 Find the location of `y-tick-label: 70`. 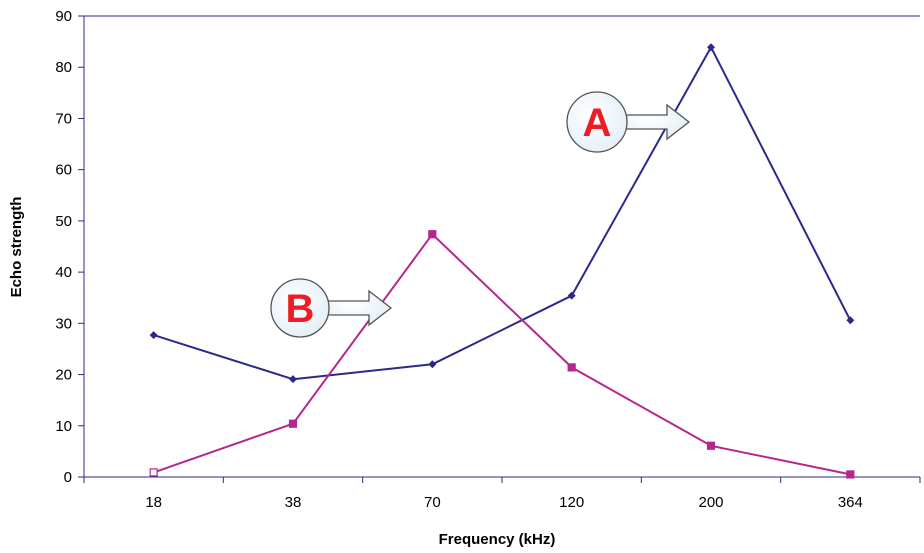

y-tick-label: 70 is located at coordinates (63, 118).